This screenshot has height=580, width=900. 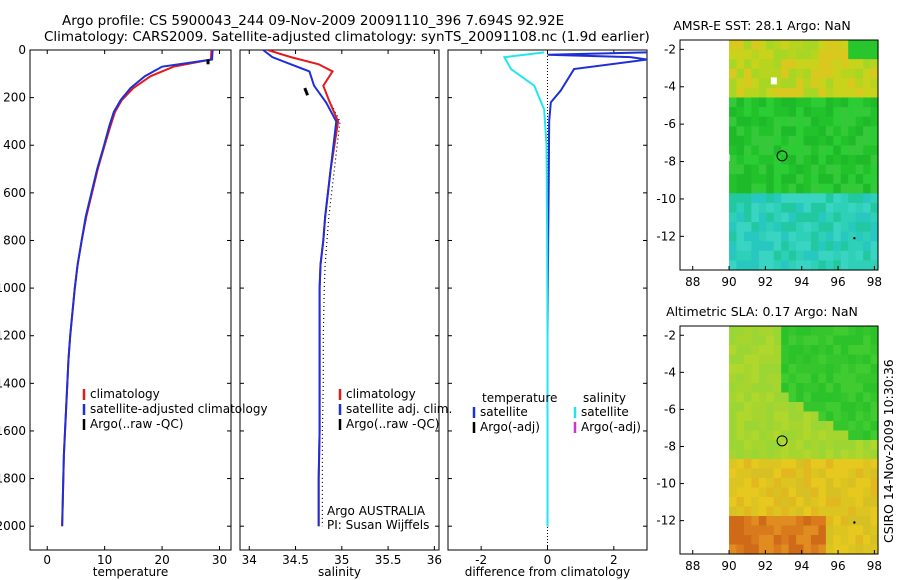 What do you see at coordinates (670, 409) in the screenshot?
I see `map-y-tick-label: -6` at bounding box center [670, 409].